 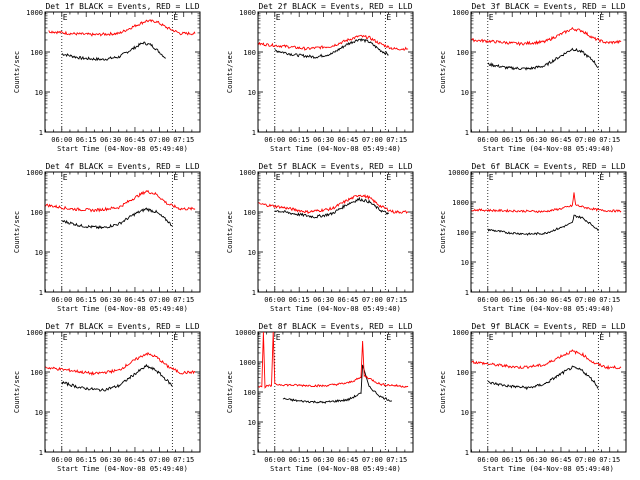 I want to click on chart-title: Det 7f BLACK = Events, RED = LLD, so click(x=122, y=326).